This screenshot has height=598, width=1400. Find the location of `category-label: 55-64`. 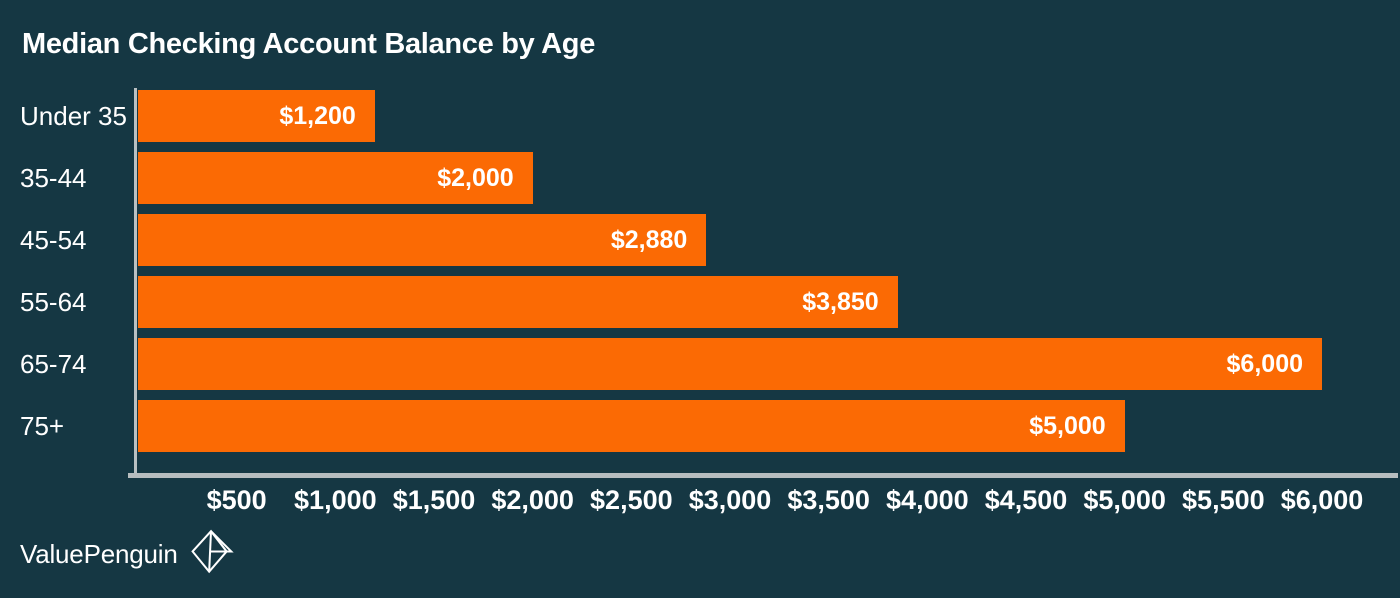

category-label: 55-64 is located at coordinates (53, 302).